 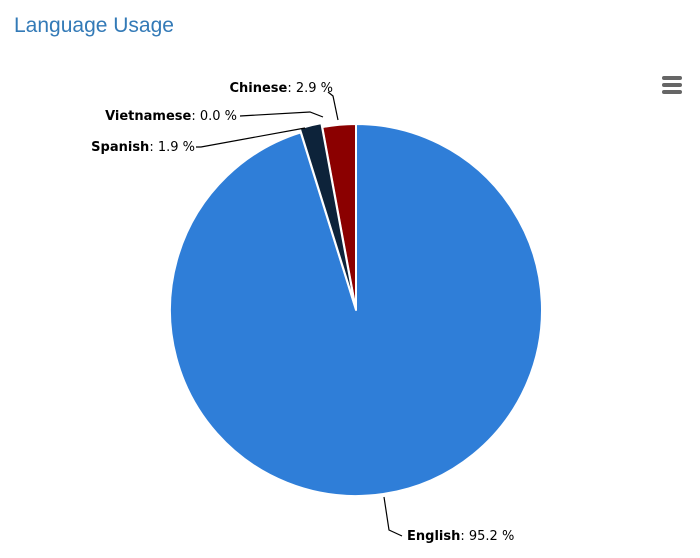 I want to click on chart-context-menu-button, so click(x=671, y=84).